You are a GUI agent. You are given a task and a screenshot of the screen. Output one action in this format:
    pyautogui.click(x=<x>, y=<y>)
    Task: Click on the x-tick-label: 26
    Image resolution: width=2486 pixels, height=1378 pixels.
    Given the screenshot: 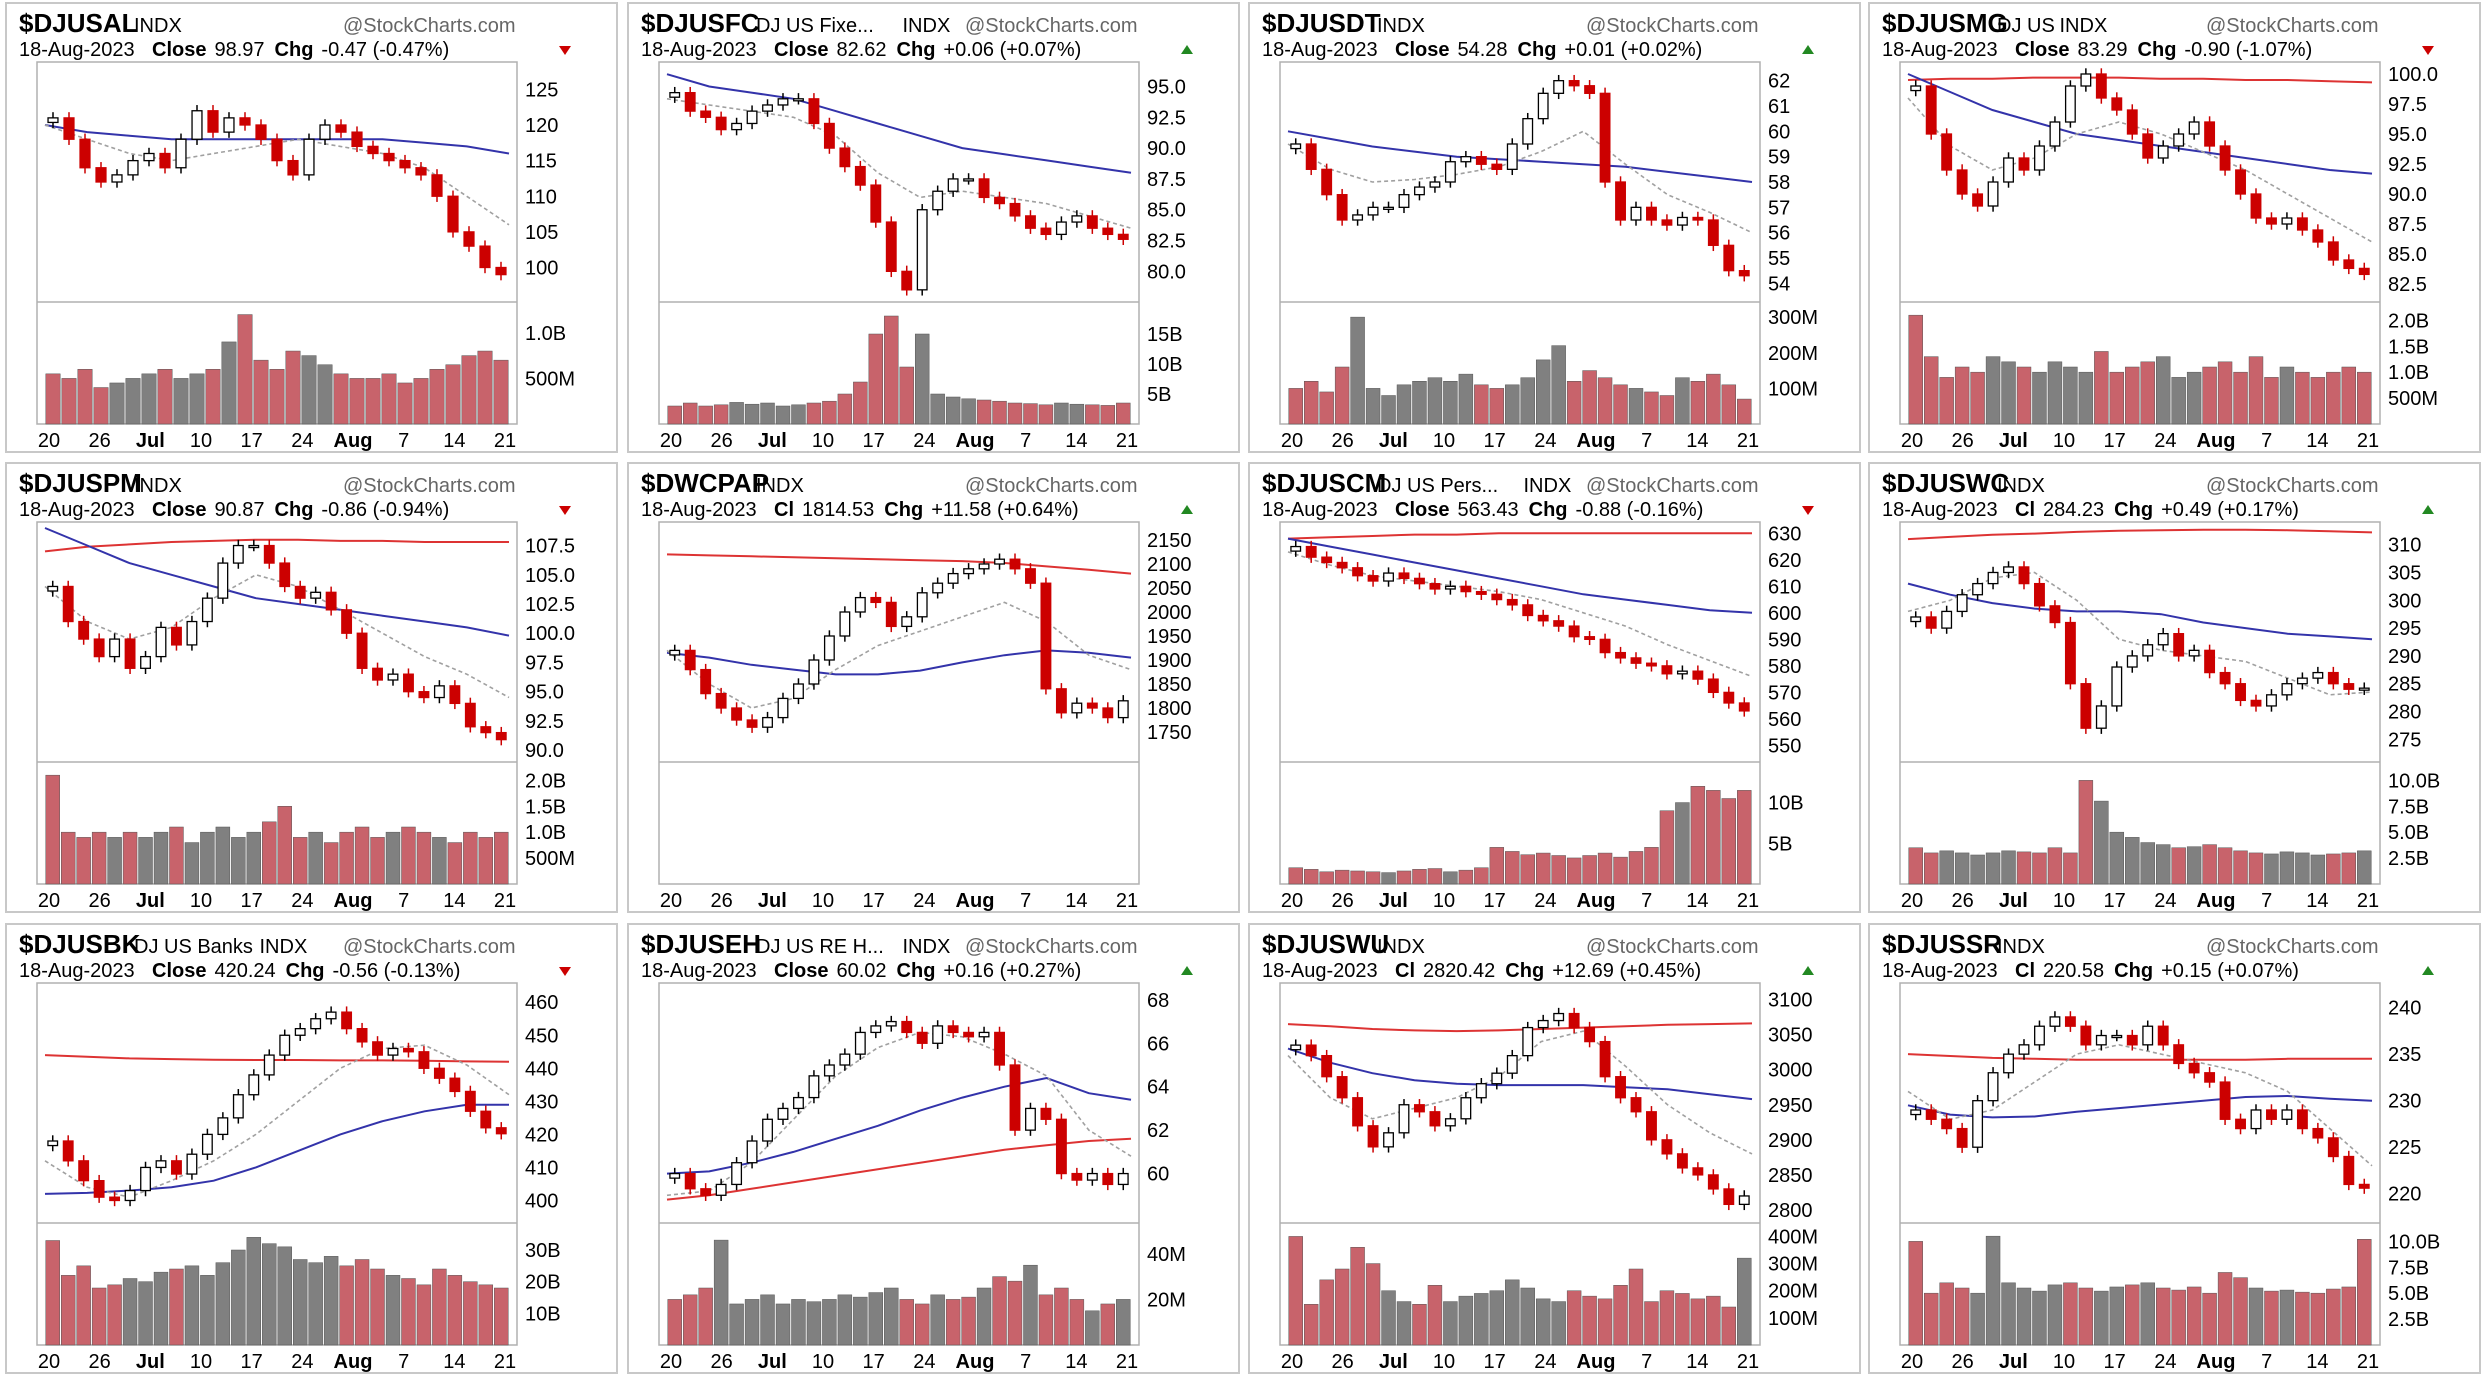 What is the action you would take?
    pyautogui.click(x=1343, y=1362)
    